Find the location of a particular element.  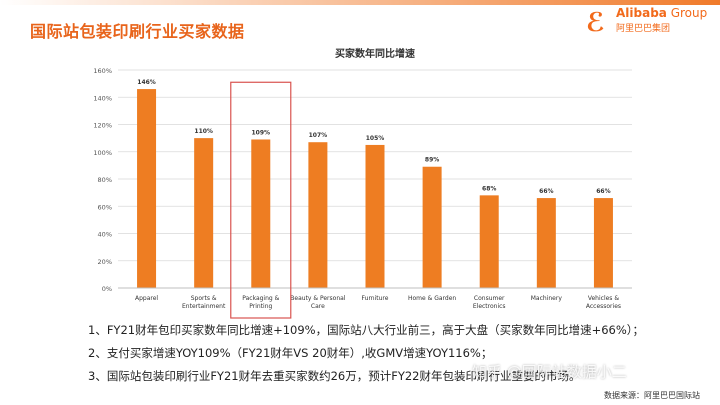

y-tick-label: 40% is located at coordinates (105, 235).